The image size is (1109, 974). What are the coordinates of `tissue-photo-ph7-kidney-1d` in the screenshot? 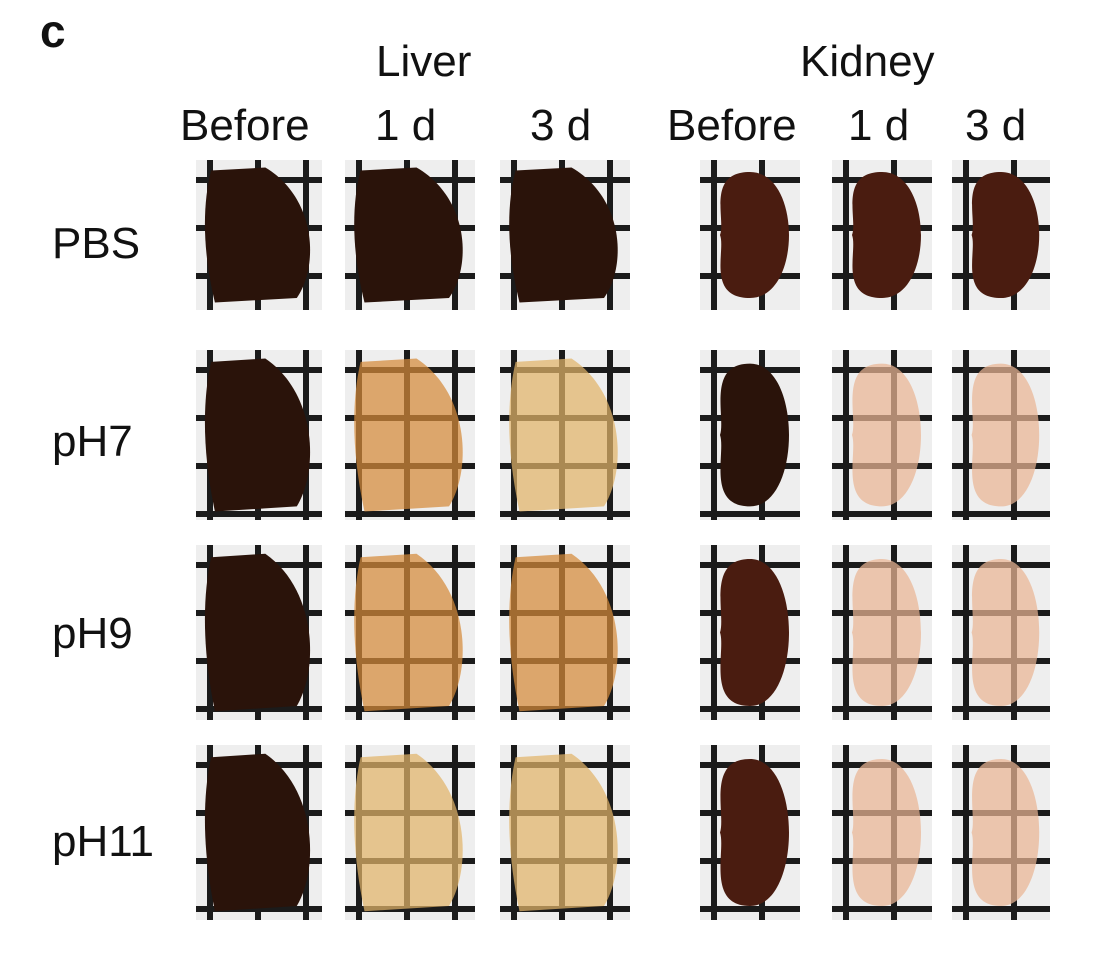 It's located at (882, 435).